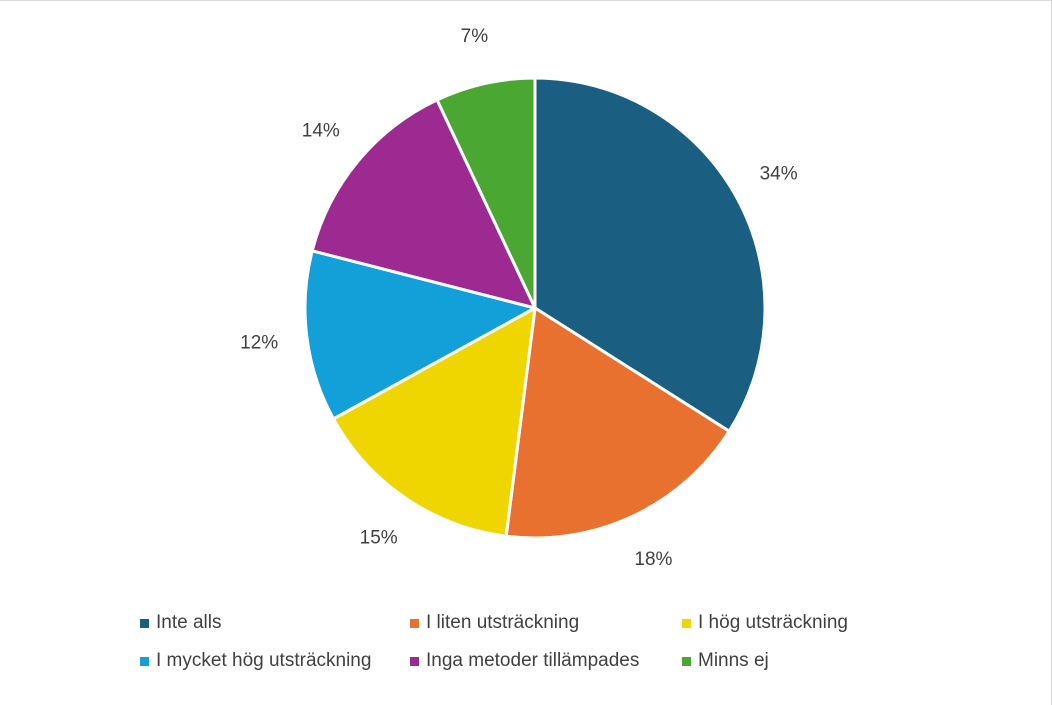 Image resolution: width=1052 pixels, height=705 pixels. Describe the element at coordinates (275, 623) in the screenshot. I see `legend-item-1: Inte alls` at that location.